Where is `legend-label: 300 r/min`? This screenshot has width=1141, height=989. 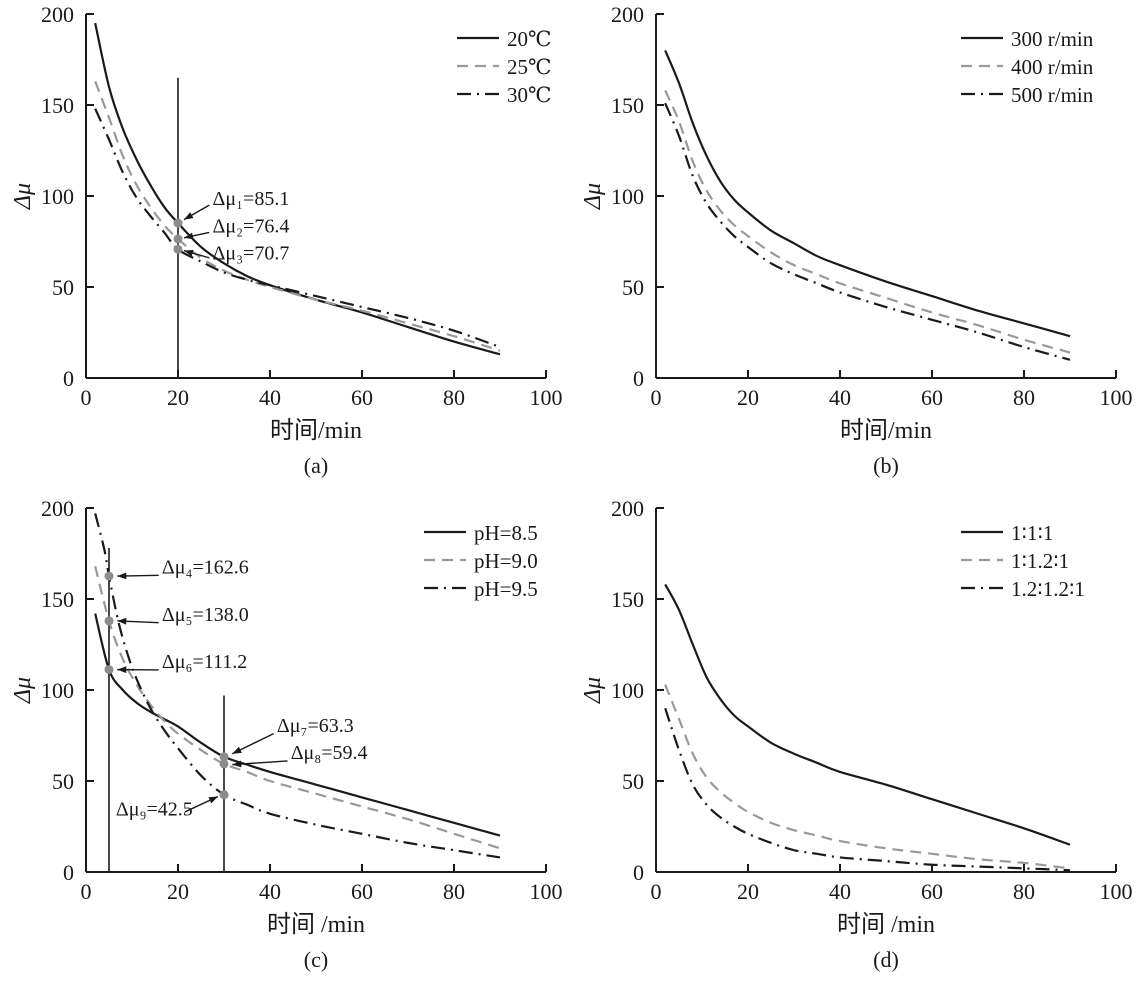
legend-label: 300 r/min is located at coordinates (1052, 39).